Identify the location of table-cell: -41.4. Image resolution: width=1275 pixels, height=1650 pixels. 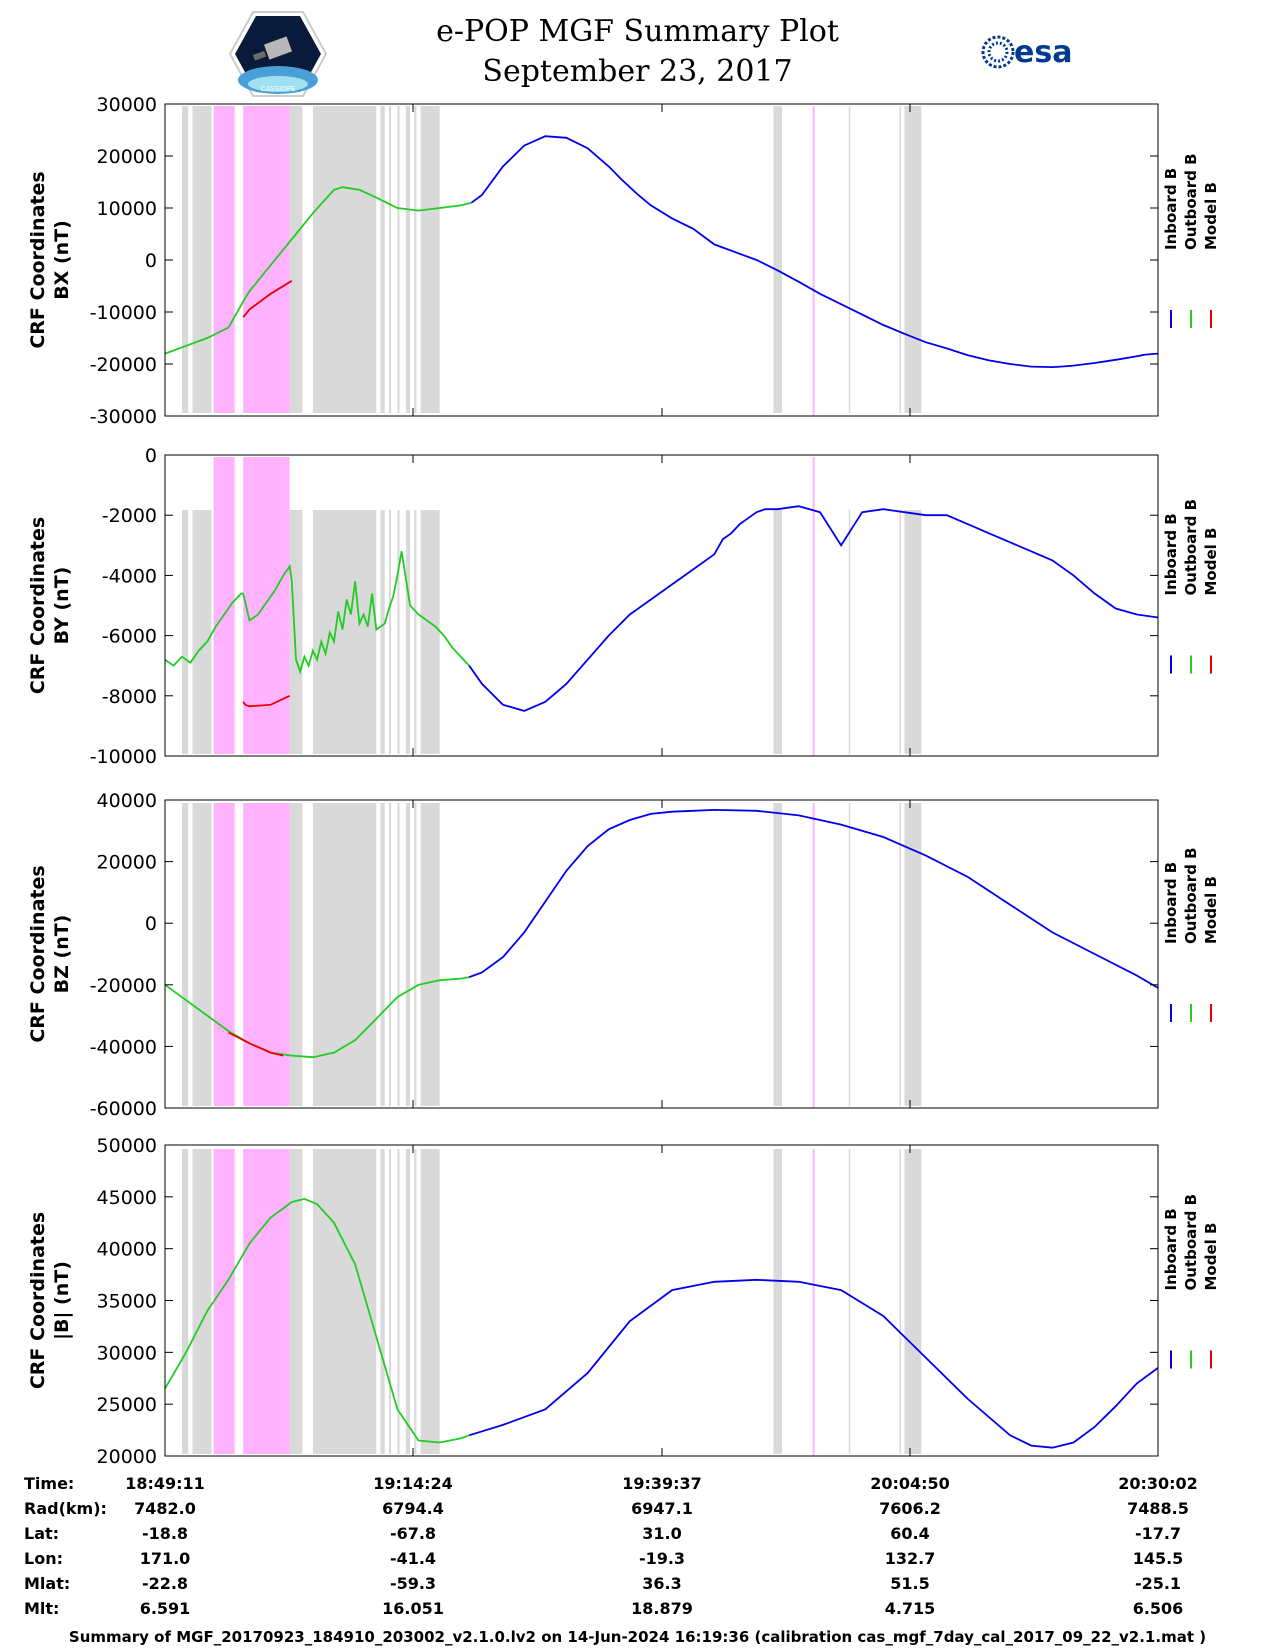
(413, 1558).